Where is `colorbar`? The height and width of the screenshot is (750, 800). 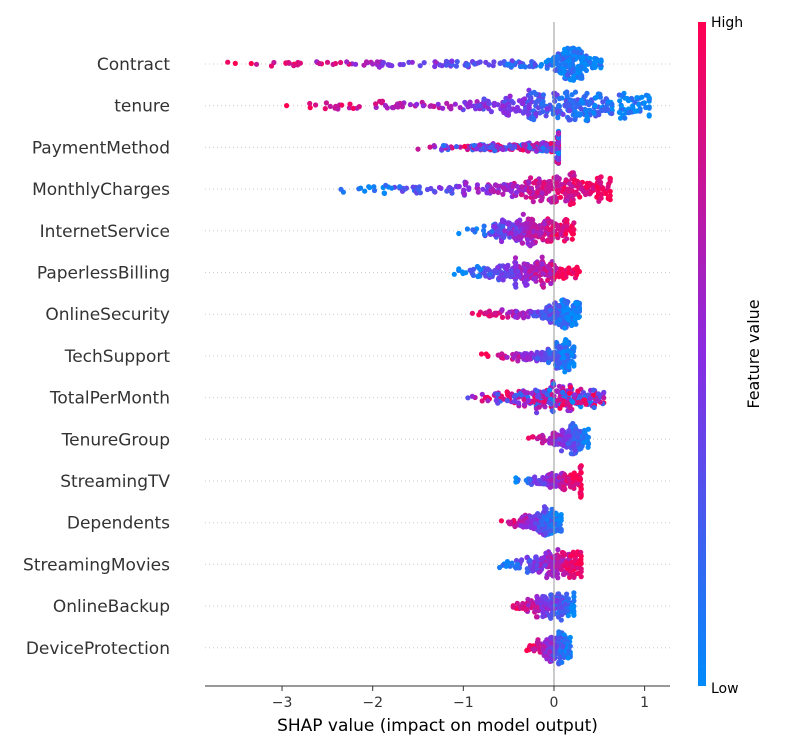
colorbar is located at coordinates (702, 354).